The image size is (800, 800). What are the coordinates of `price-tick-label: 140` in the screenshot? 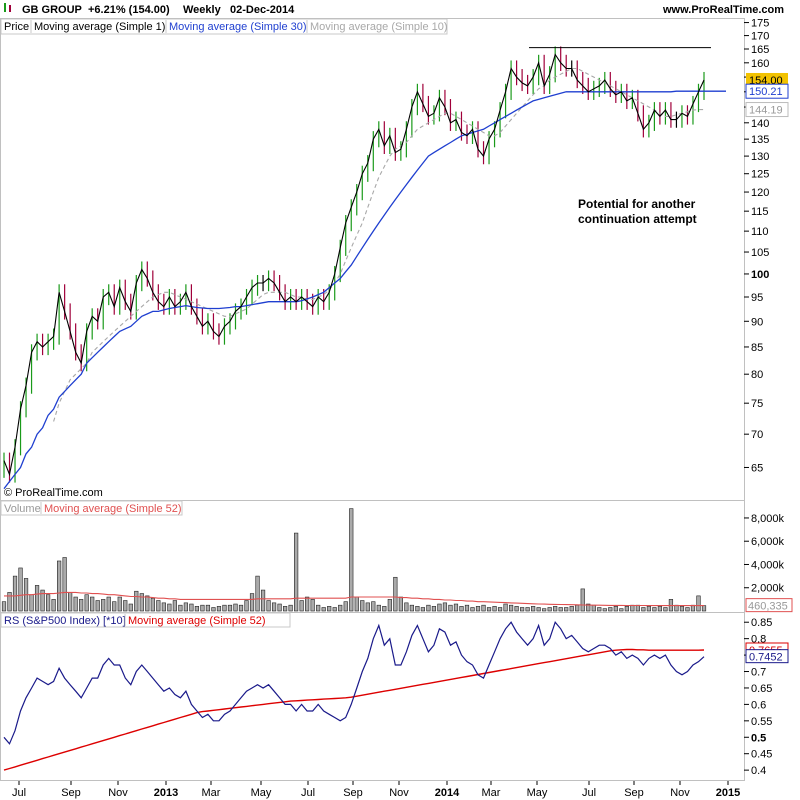 It's located at (760, 124).